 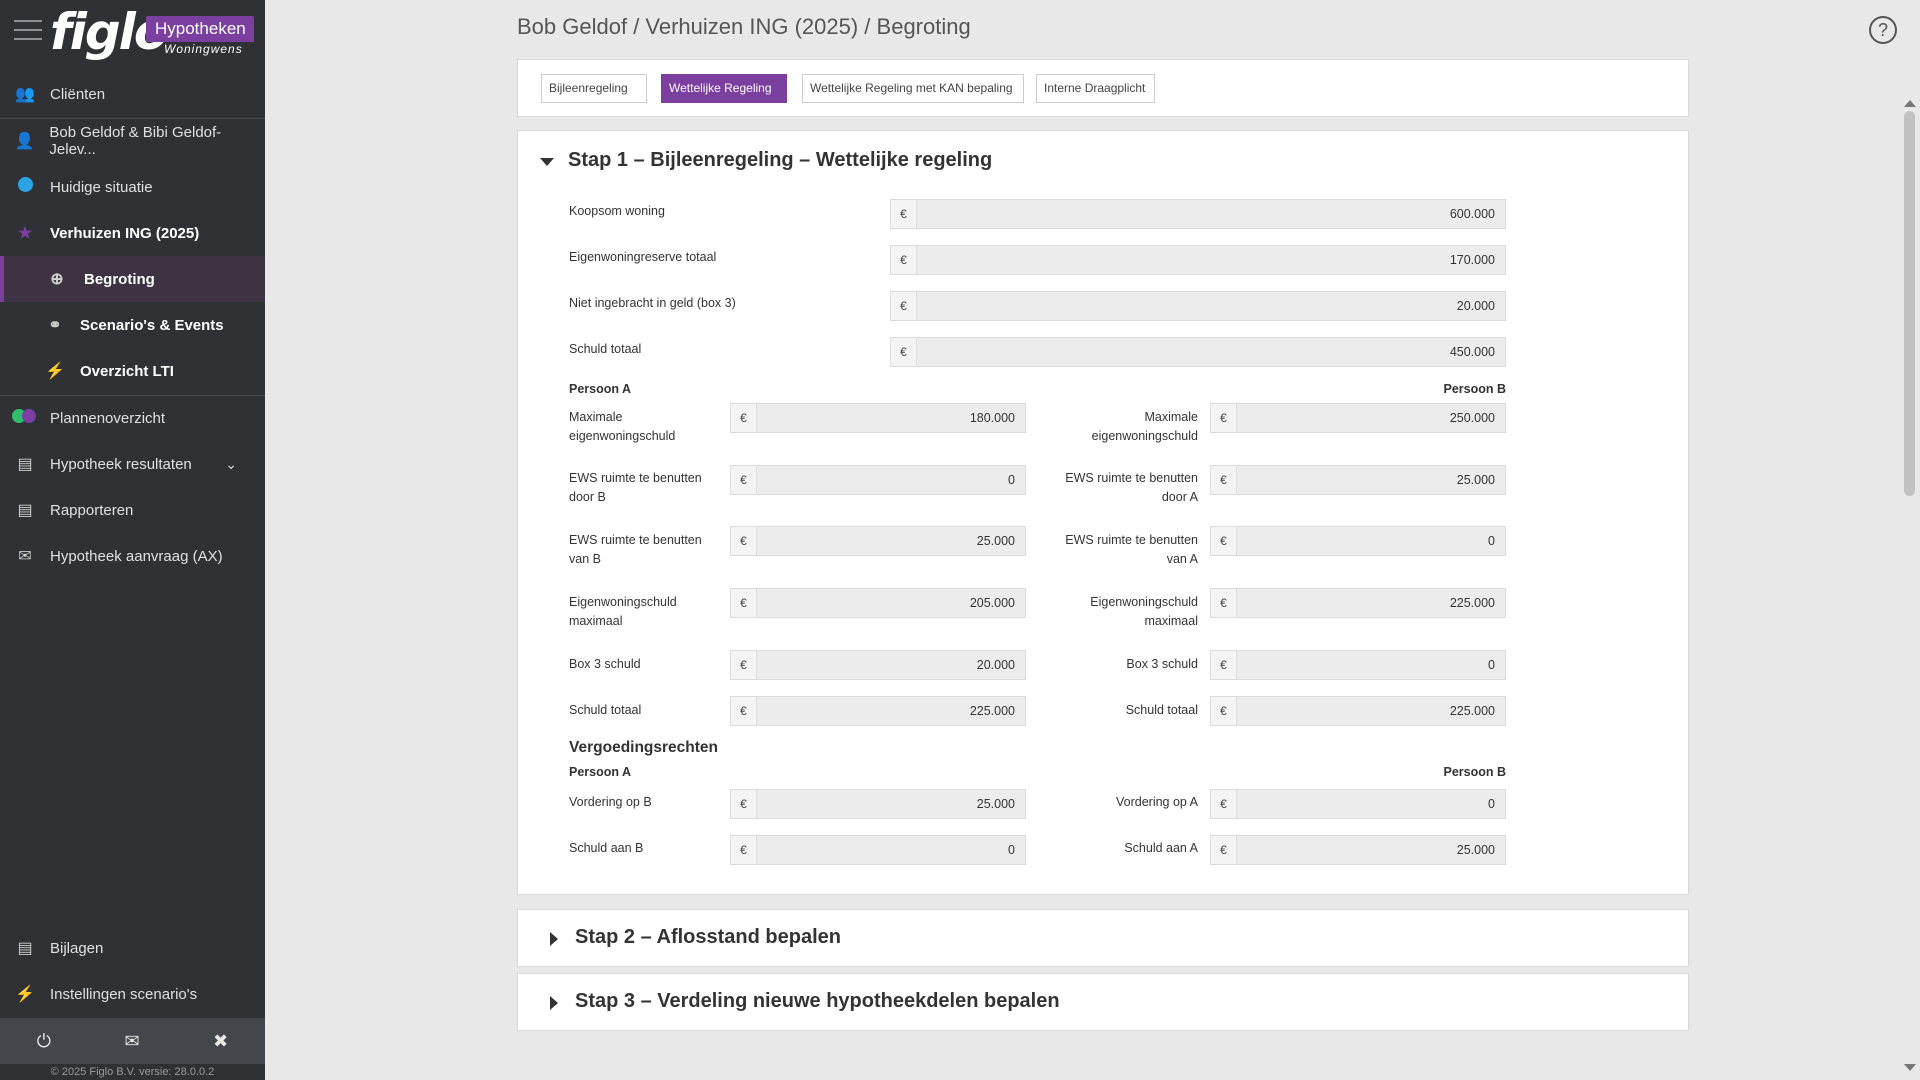 What do you see at coordinates (132, 32) in the screenshot?
I see `logo-bar: figlo Hypotheken Woningwens` at bounding box center [132, 32].